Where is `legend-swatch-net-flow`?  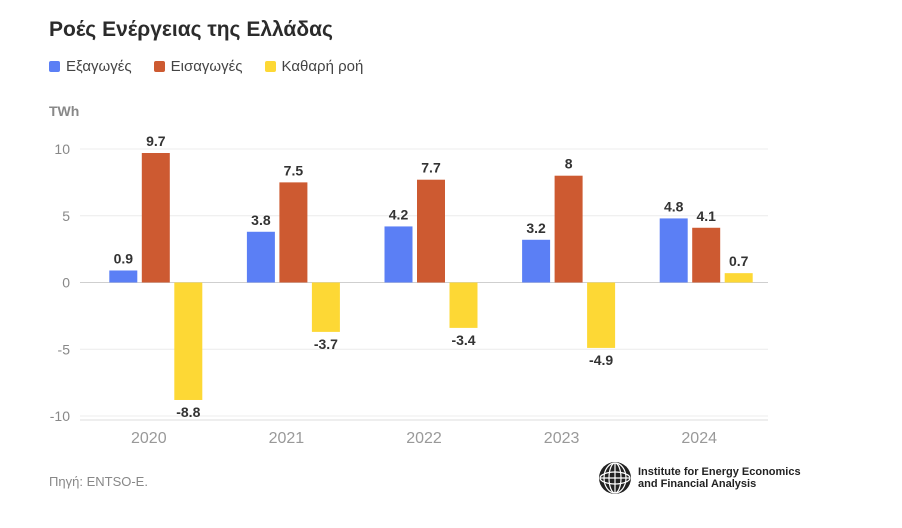
legend-swatch-net-flow is located at coordinates (270, 66).